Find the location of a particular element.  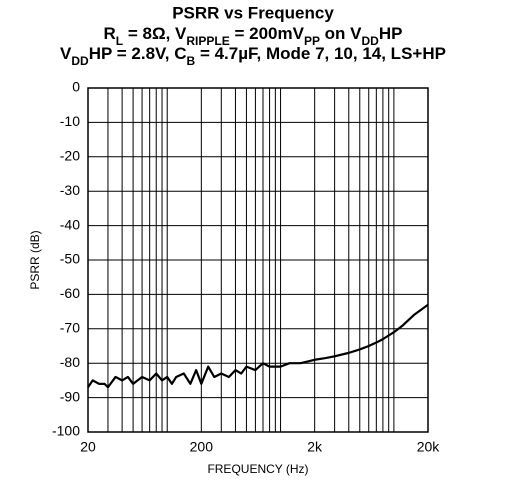

data-line is located at coordinates (258, 346).